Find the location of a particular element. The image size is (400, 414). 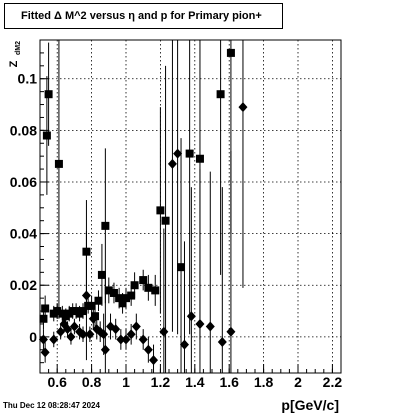

x-tick-label: 2 is located at coordinates (298, 382).